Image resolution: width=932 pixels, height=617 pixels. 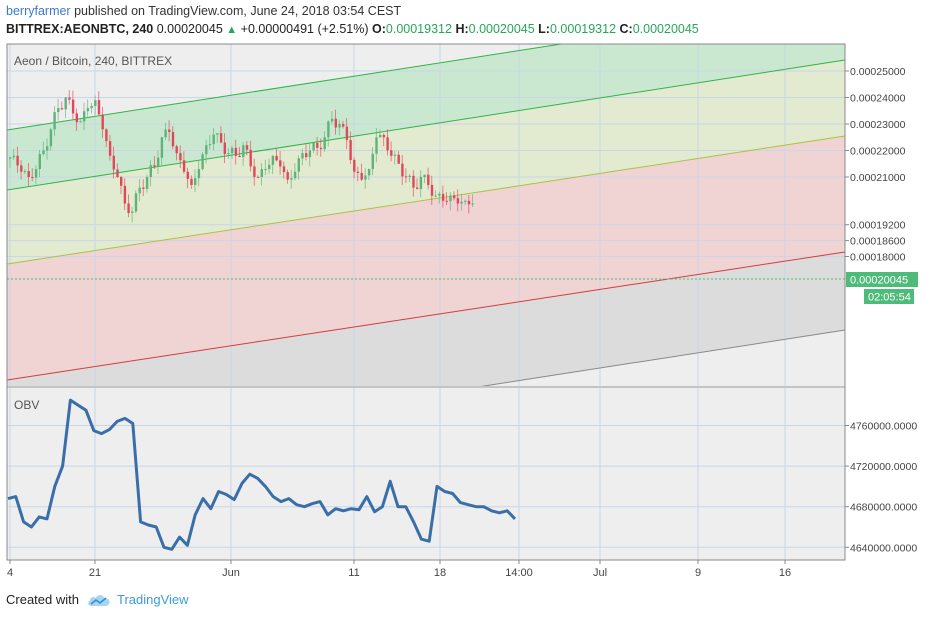 I want to click on price-axis-label: 0.00024000, so click(x=878, y=99).